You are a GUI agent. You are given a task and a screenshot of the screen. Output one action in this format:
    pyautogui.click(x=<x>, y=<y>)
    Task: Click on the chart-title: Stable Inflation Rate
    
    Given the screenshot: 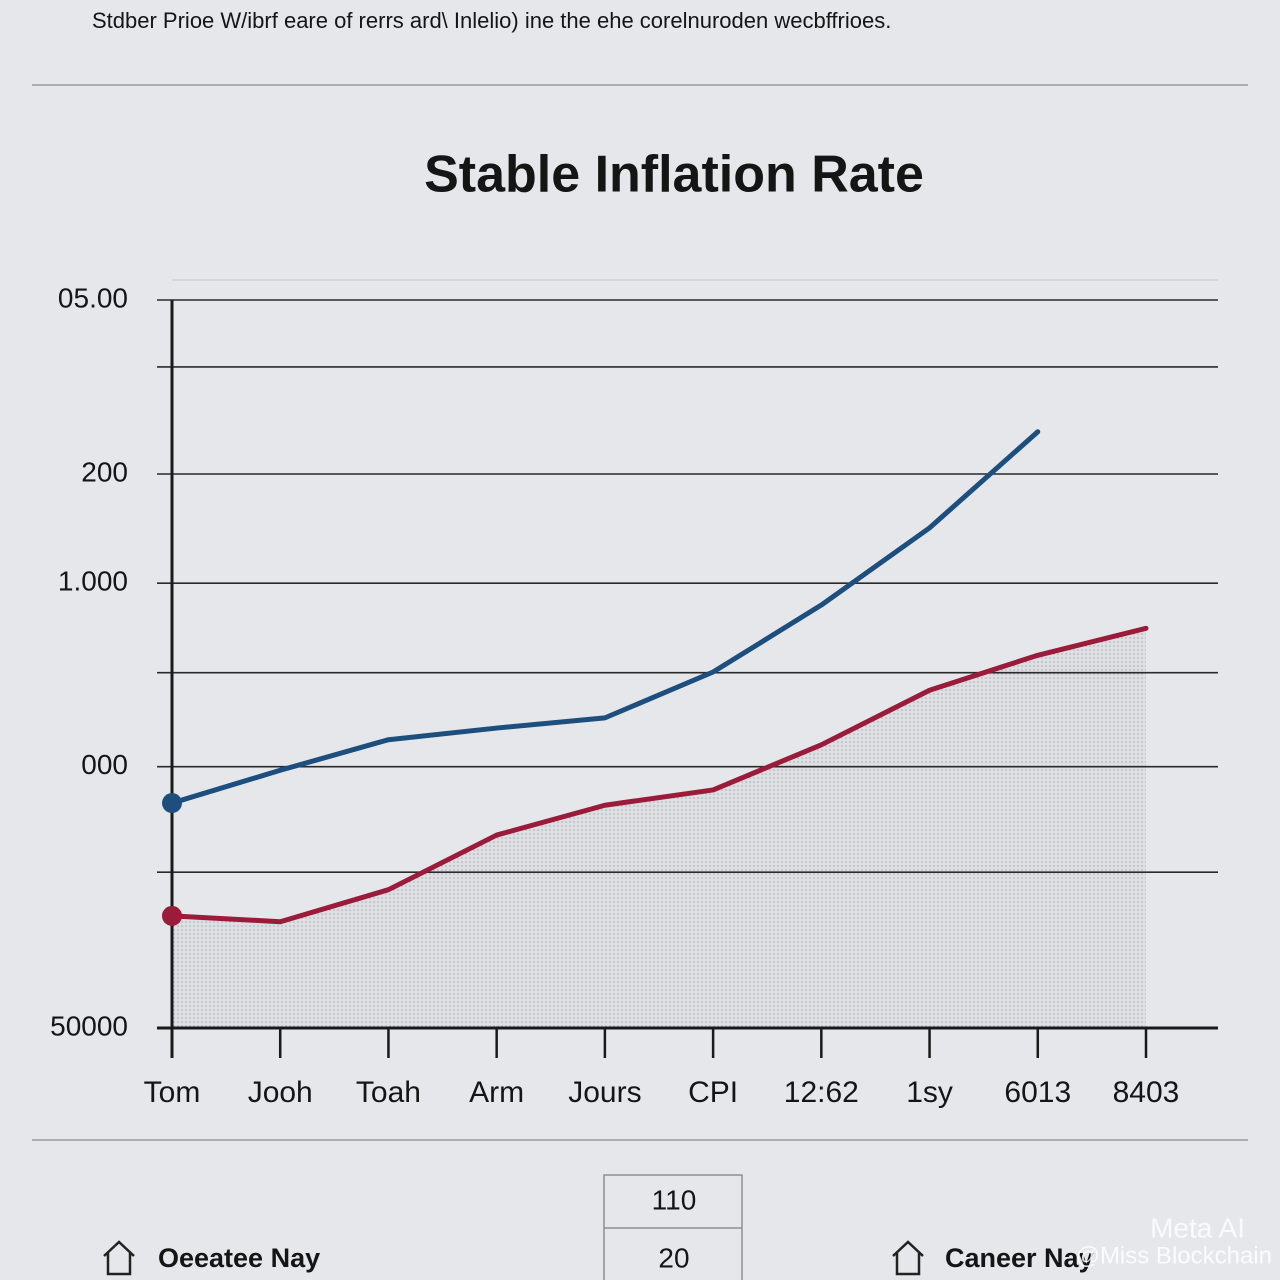 What is the action you would take?
    pyautogui.click(x=674, y=175)
    